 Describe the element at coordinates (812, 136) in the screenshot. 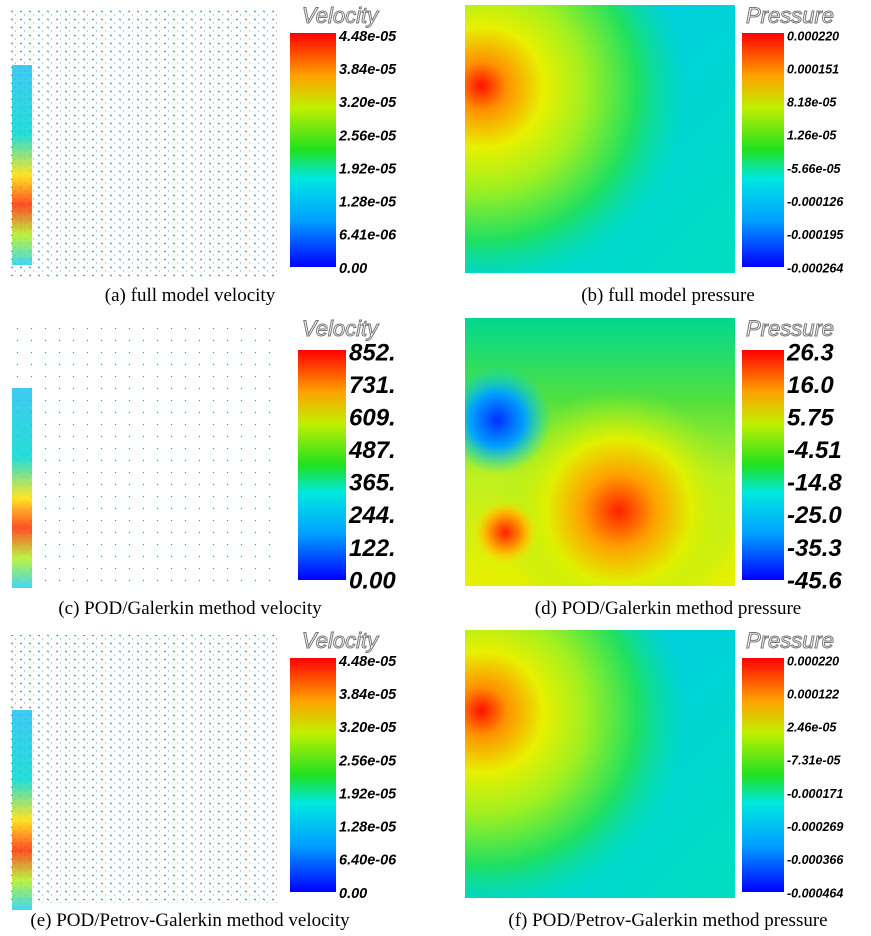

I see `tick-label: 1.26e-05` at that location.